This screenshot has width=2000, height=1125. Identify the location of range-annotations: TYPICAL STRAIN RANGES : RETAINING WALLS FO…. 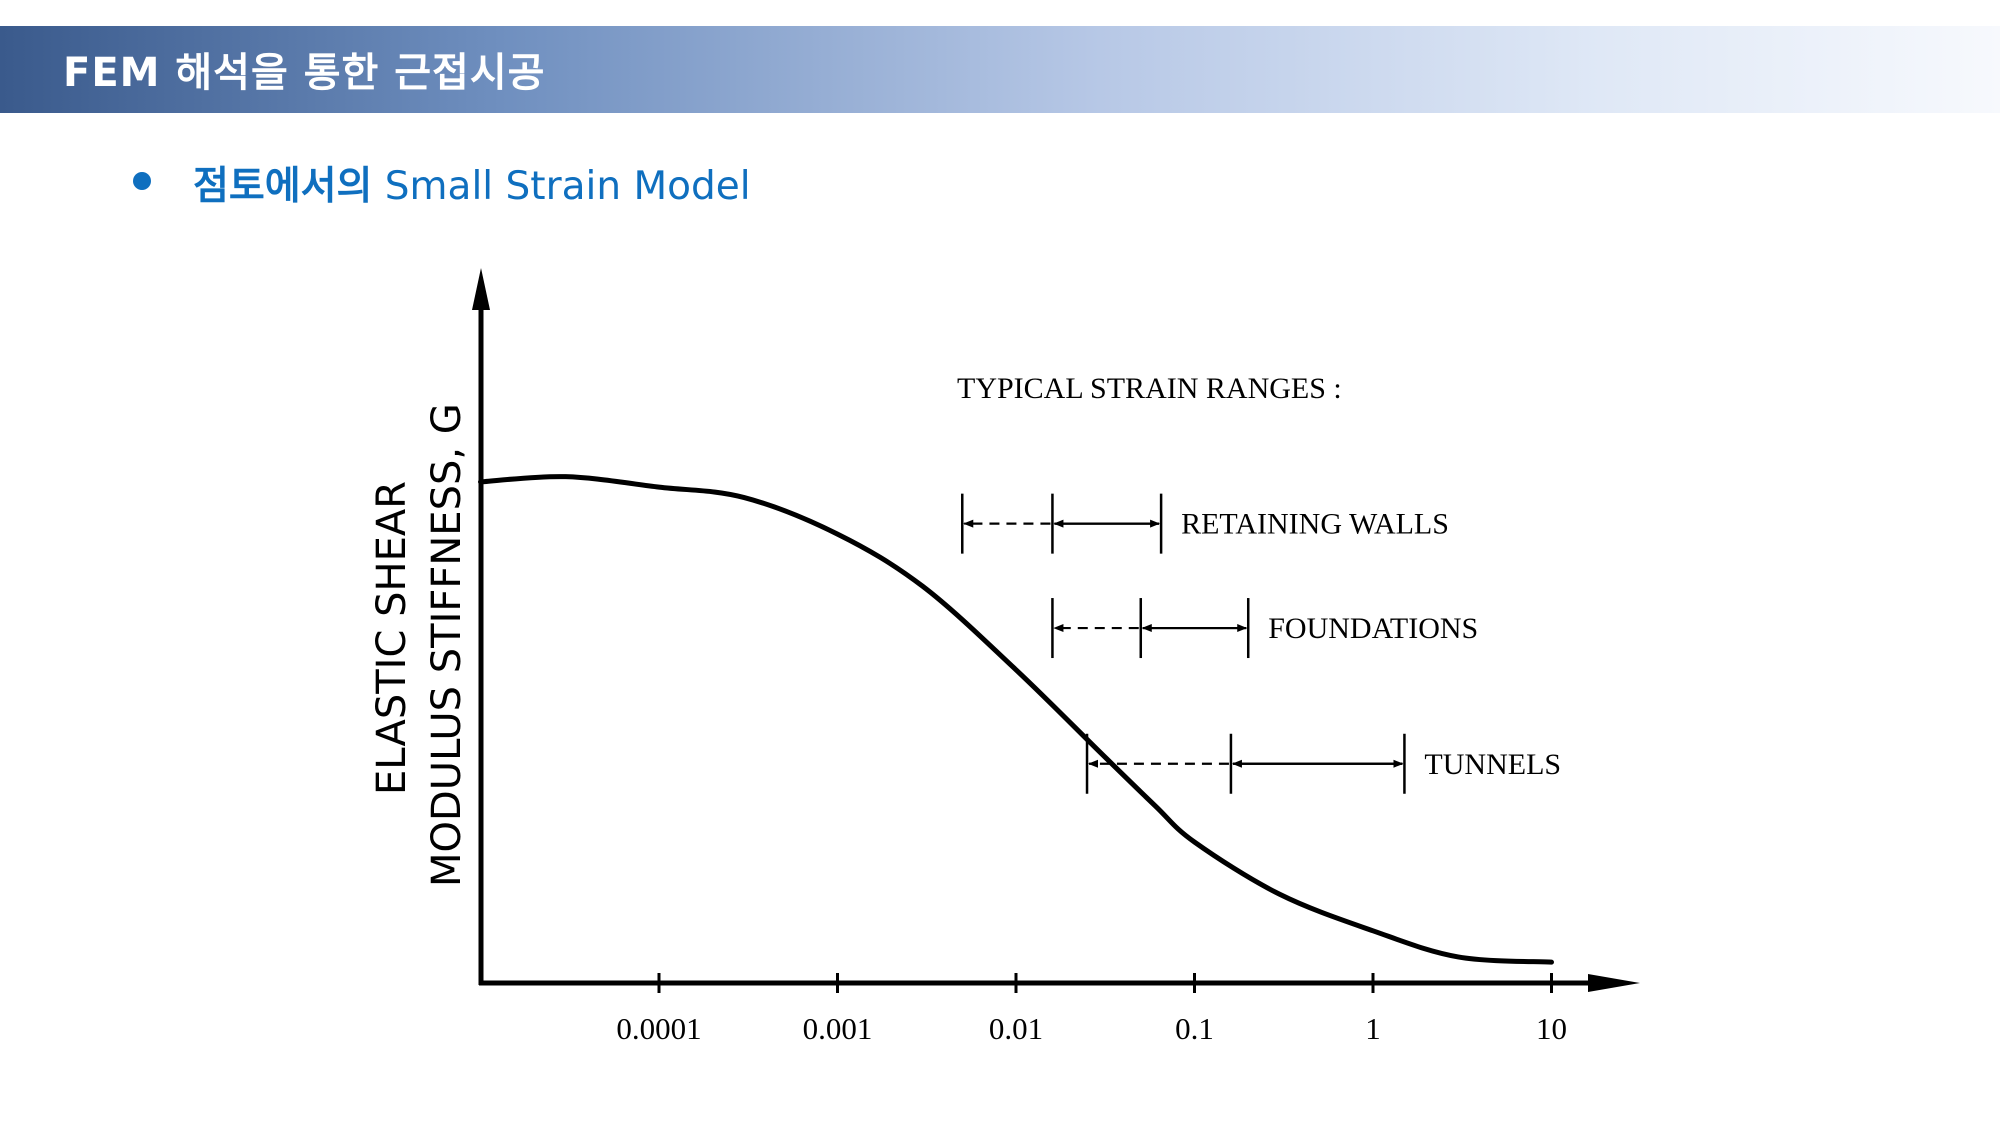
(1259, 583).